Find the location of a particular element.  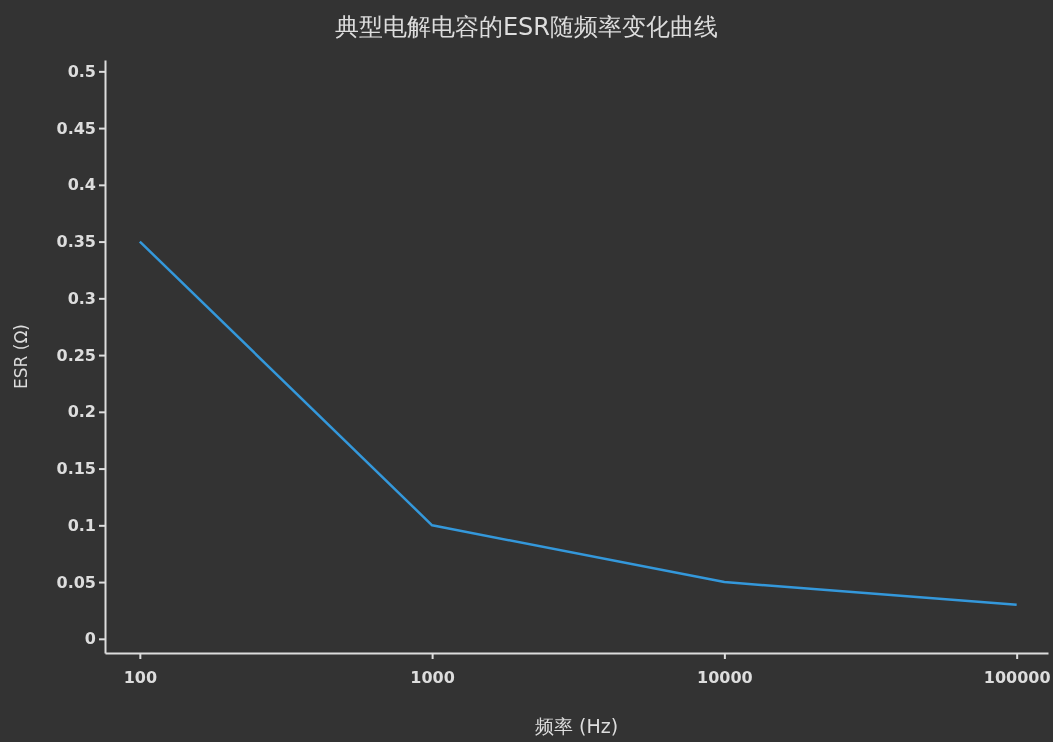

y-tick-label: 0.45 is located at coordinates (76, 128).